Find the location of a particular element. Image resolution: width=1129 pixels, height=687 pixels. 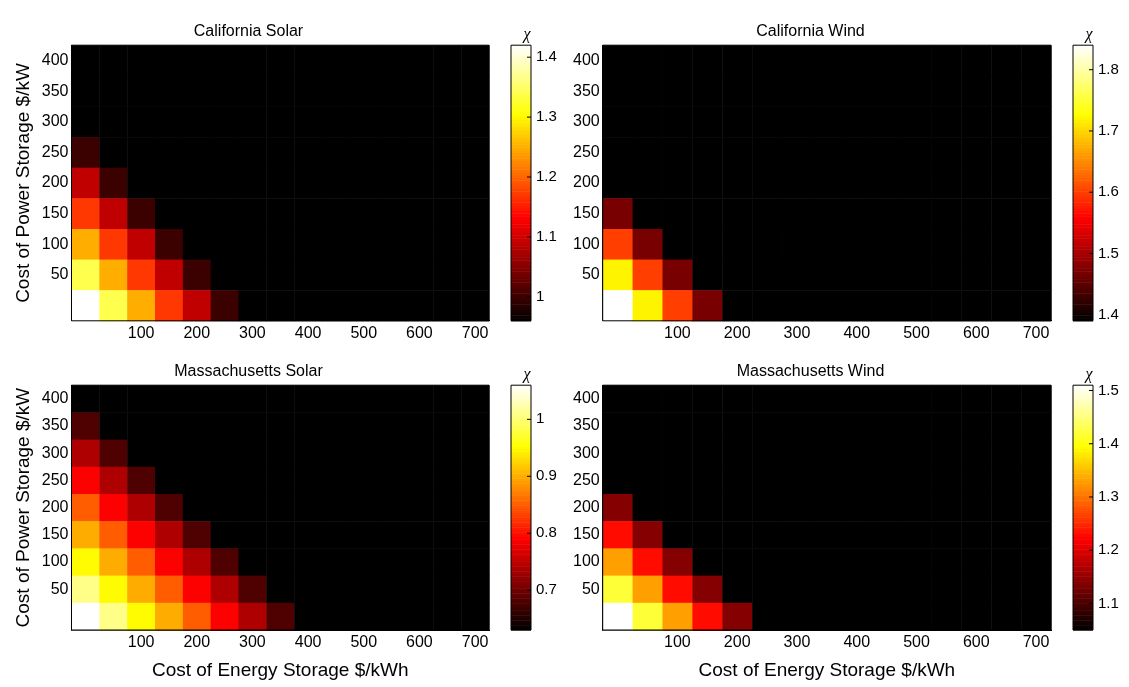

color-bar-label: 1.6 is located at coordinates (1108, 191).